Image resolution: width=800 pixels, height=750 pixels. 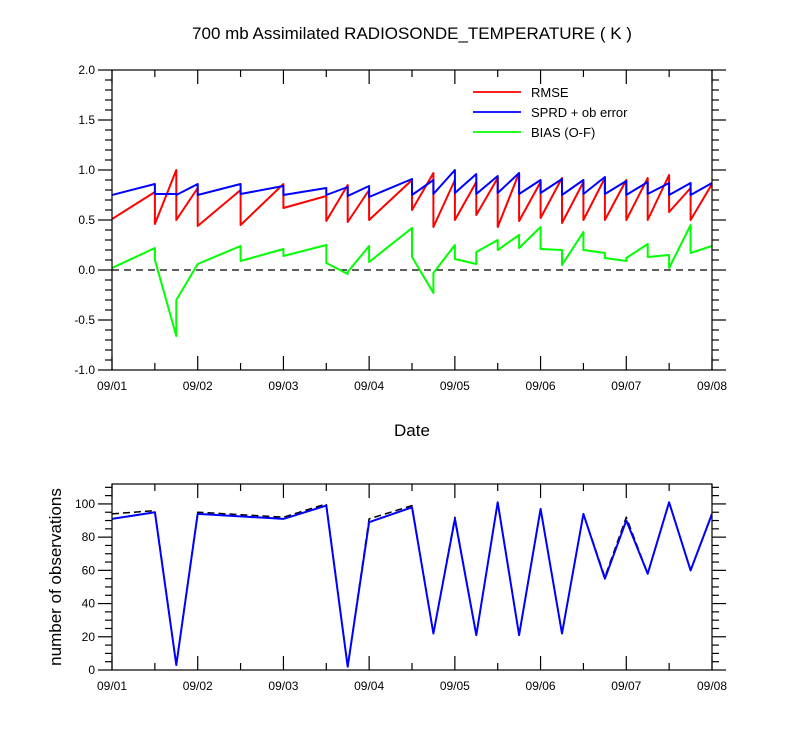 I want to click on series-line-bias-o-f, so click(x=412, y=280).